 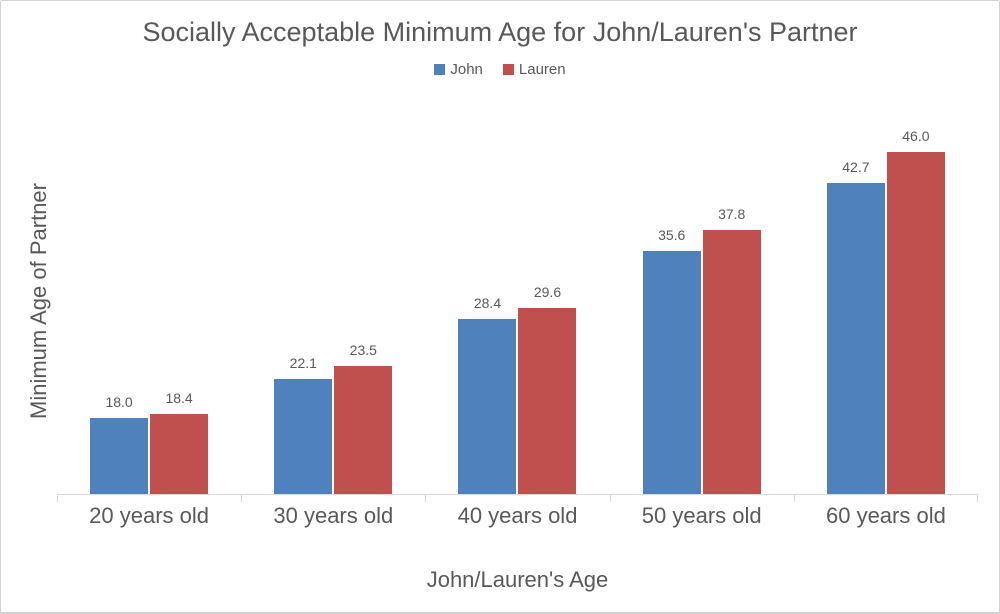 I want to click on bar-value-label: 18.0, so click(x=119, y=402).